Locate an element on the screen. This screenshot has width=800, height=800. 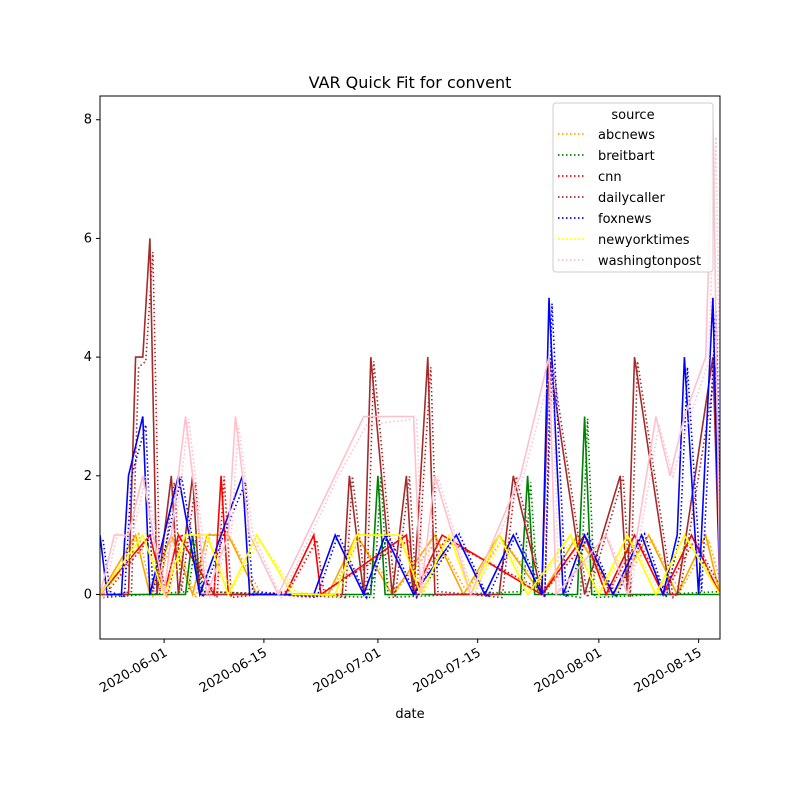
y-tick-label: 8 is located at coordinates (88, 120).